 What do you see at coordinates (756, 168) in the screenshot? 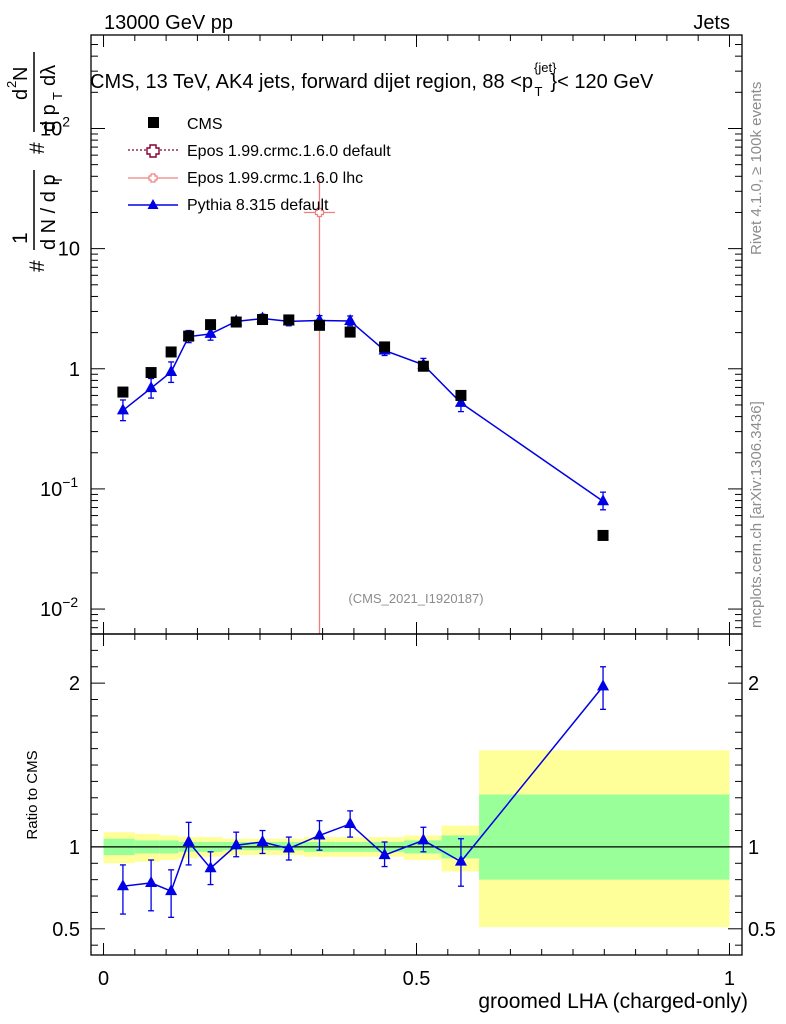
I see `rivet-version-label: Rivet 4.1.0, ≥ 100k events` at bounding box center [756, 168].